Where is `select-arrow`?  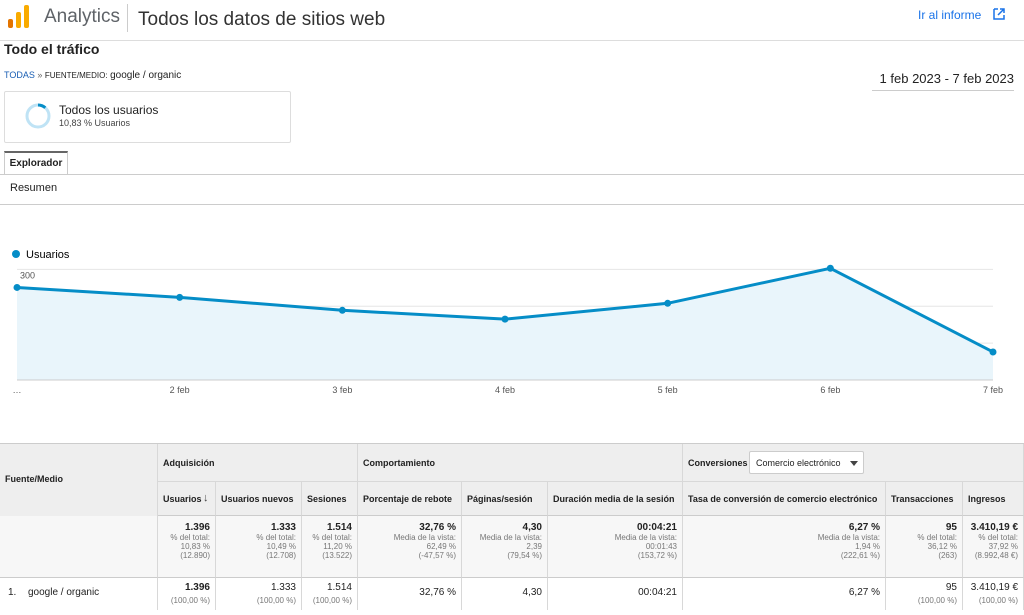
select-arrow is located at coordinates (854, 463).